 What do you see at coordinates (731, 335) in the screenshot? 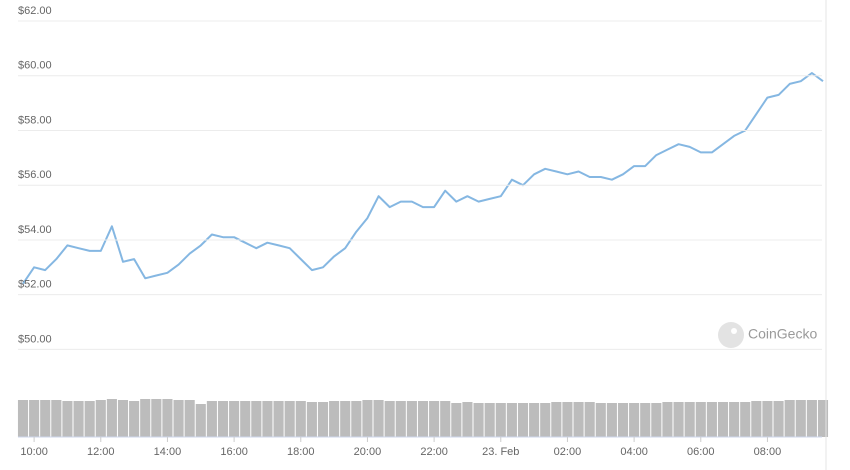
I see `watermark-logo` at bounding box center [731, 335].